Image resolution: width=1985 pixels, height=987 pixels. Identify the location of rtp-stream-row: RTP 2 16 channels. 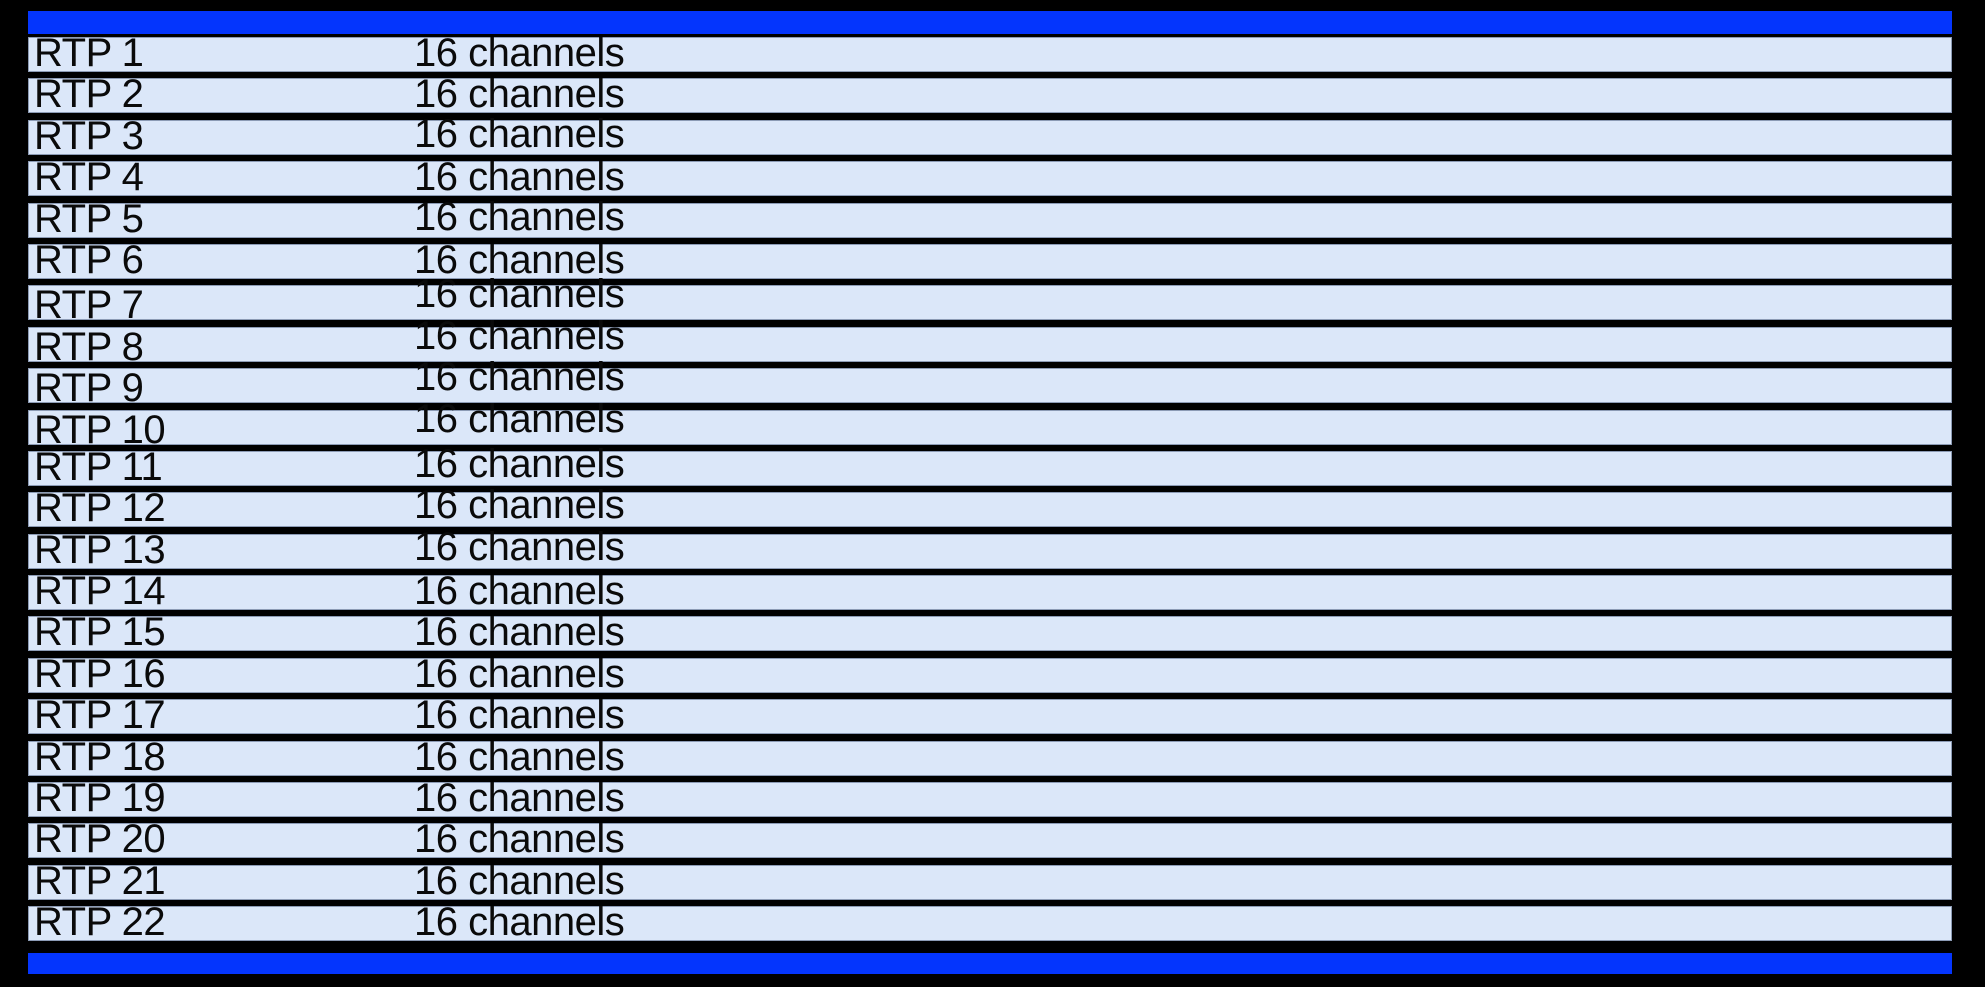
(990, 94).